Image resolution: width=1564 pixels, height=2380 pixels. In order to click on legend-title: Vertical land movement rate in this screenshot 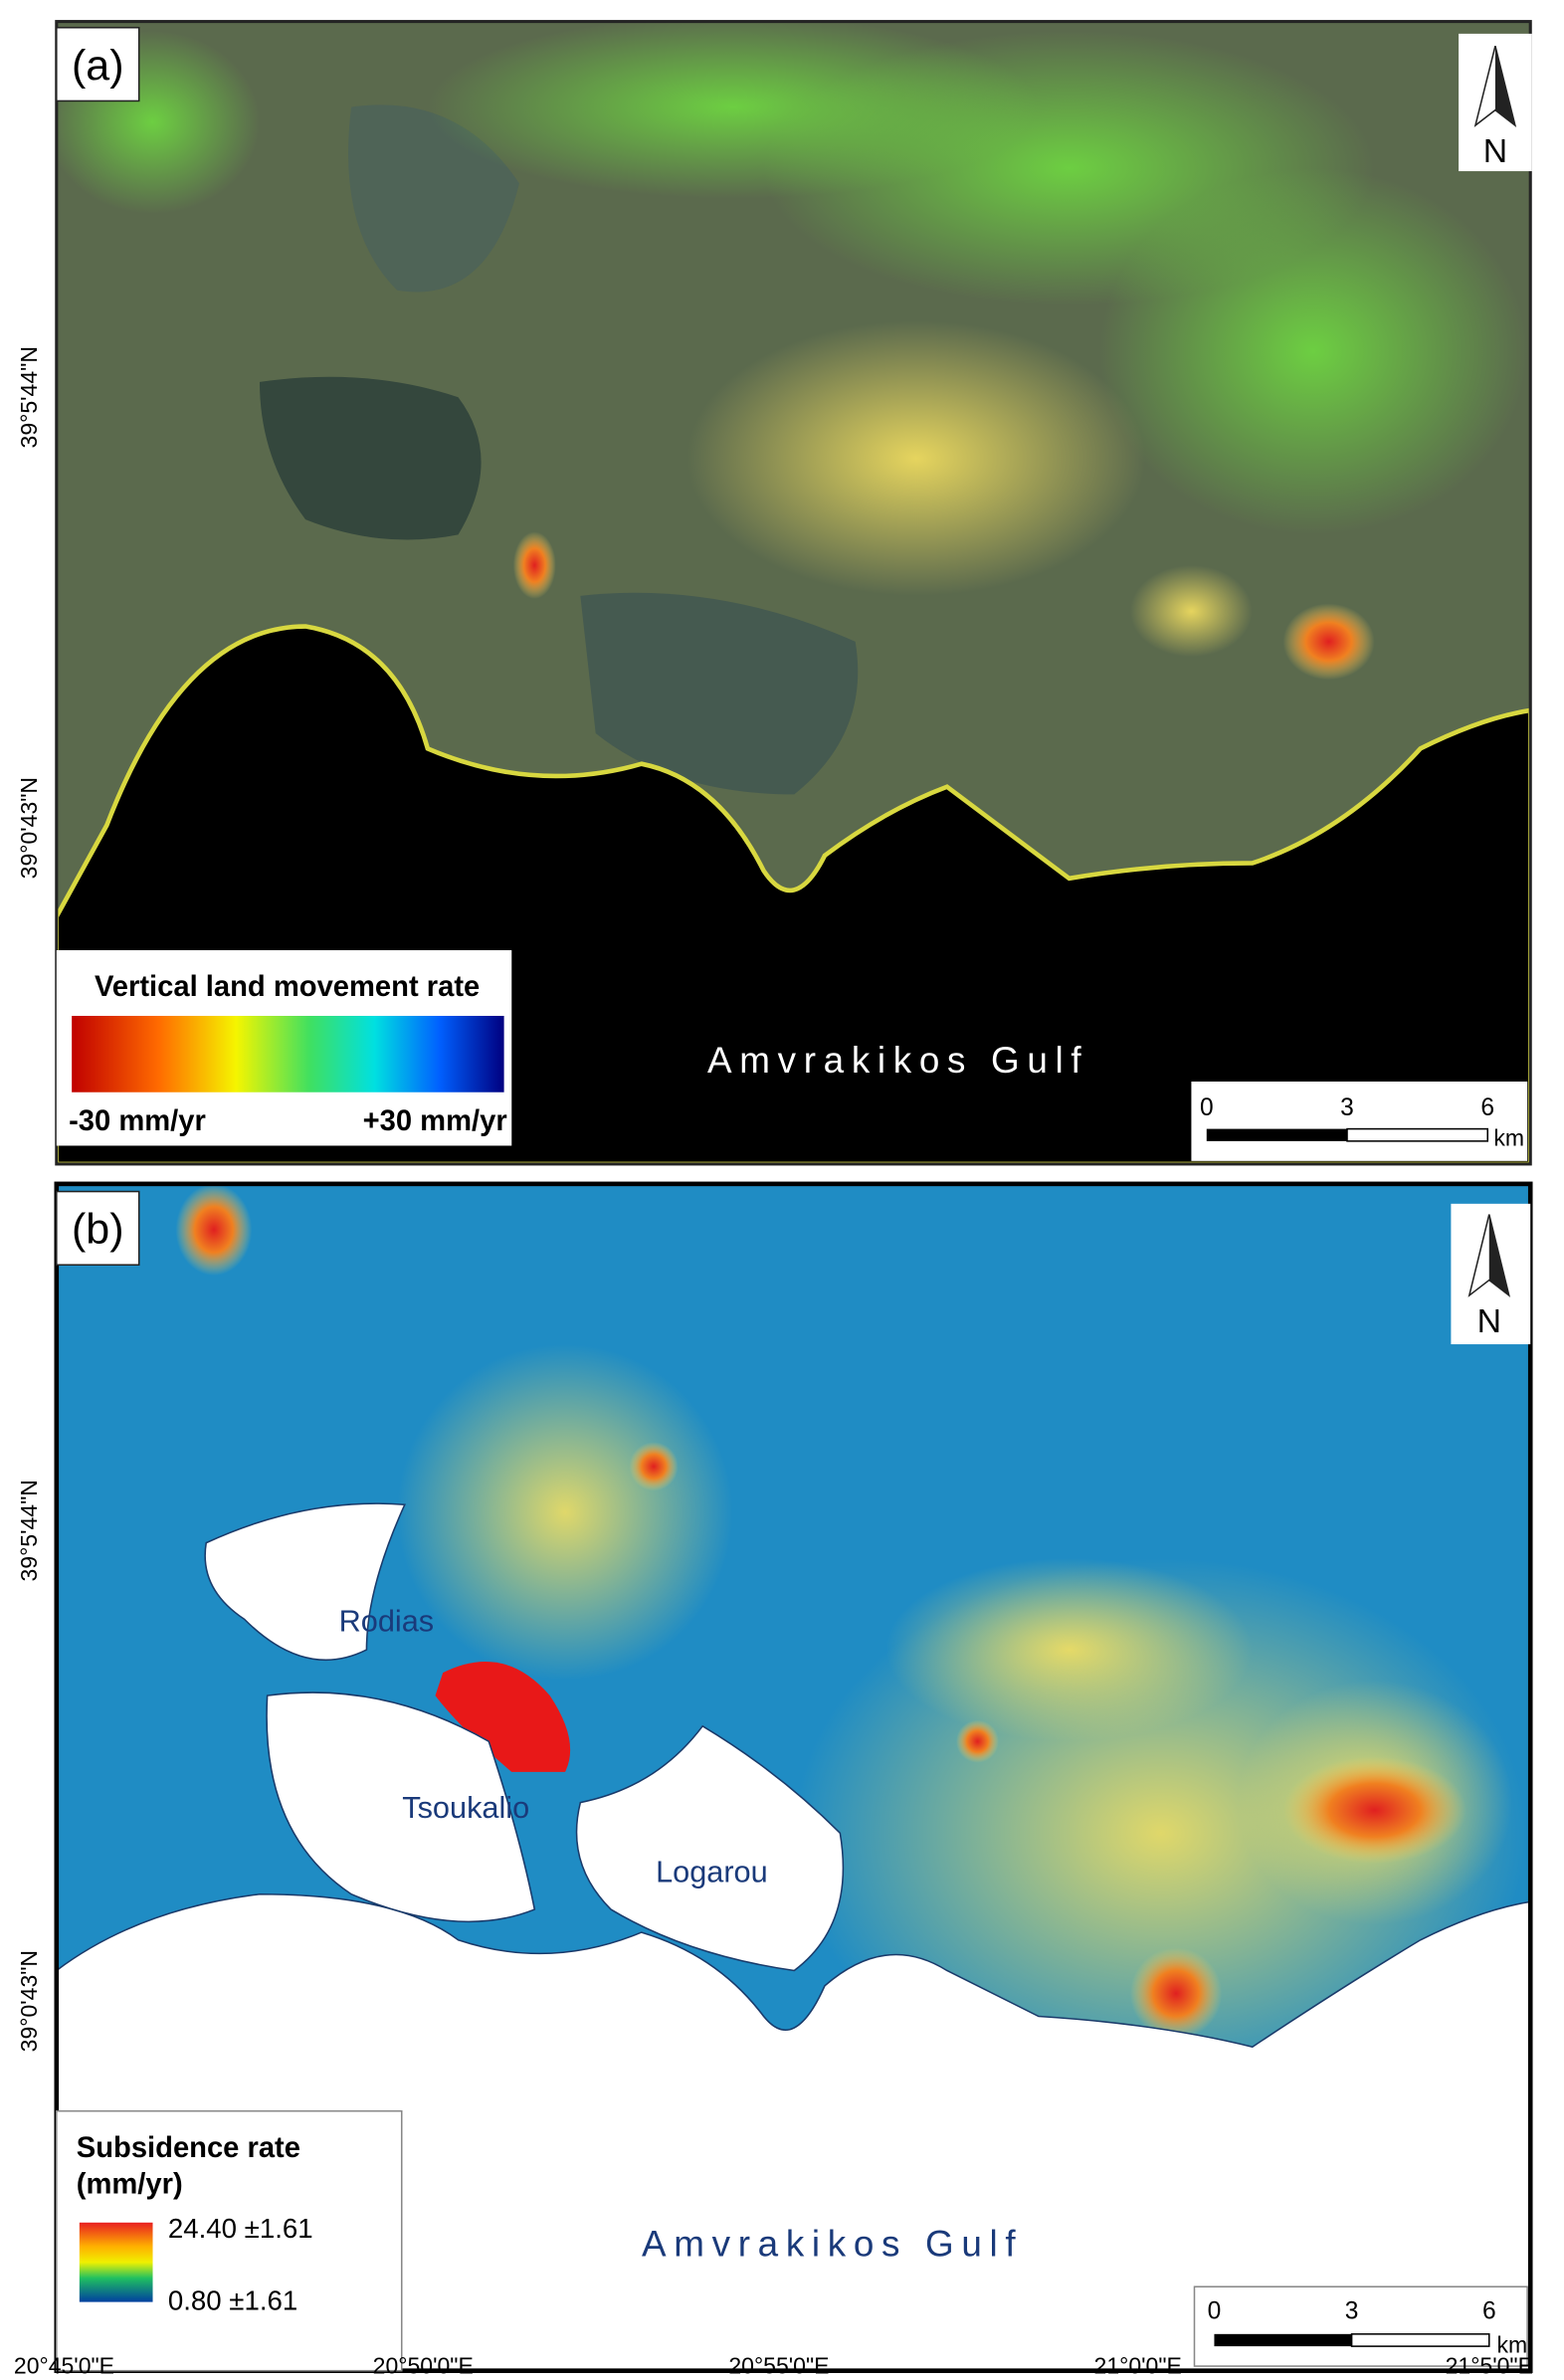, I will do `click(287, 987)`.